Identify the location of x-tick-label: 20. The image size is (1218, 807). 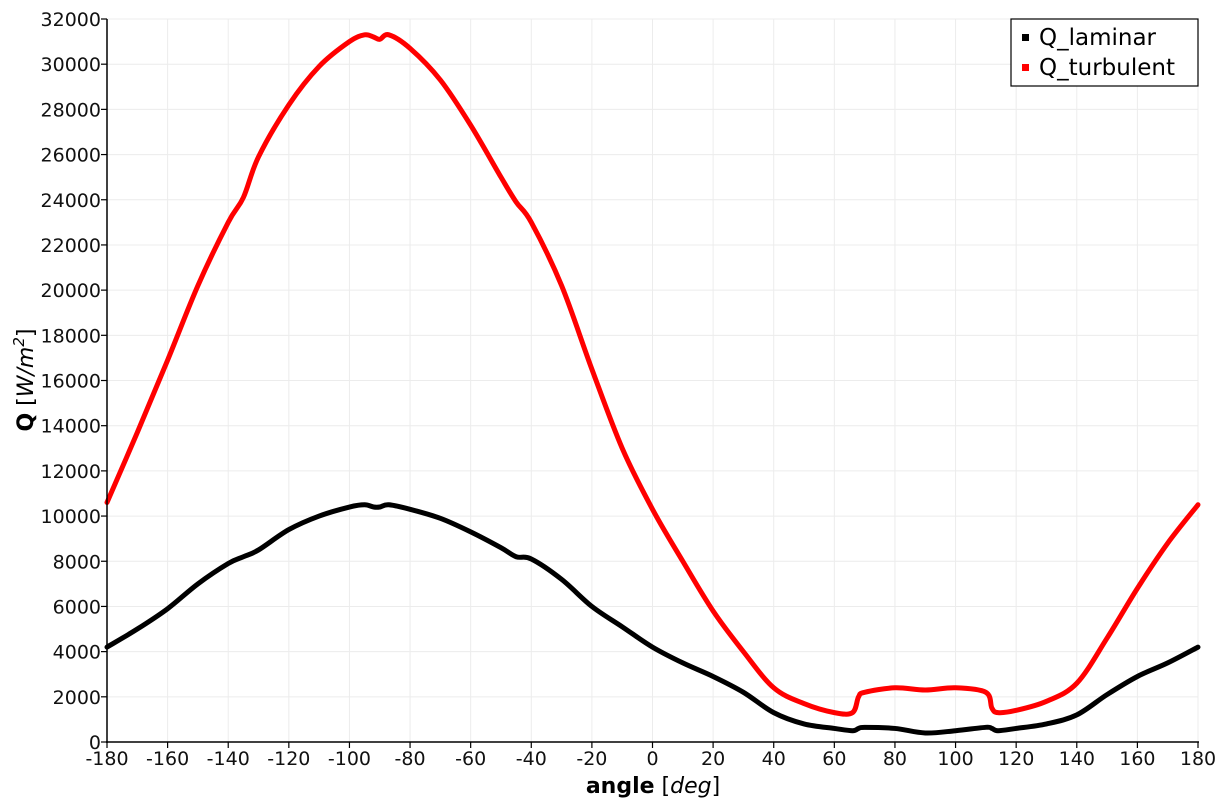
(713, 759).